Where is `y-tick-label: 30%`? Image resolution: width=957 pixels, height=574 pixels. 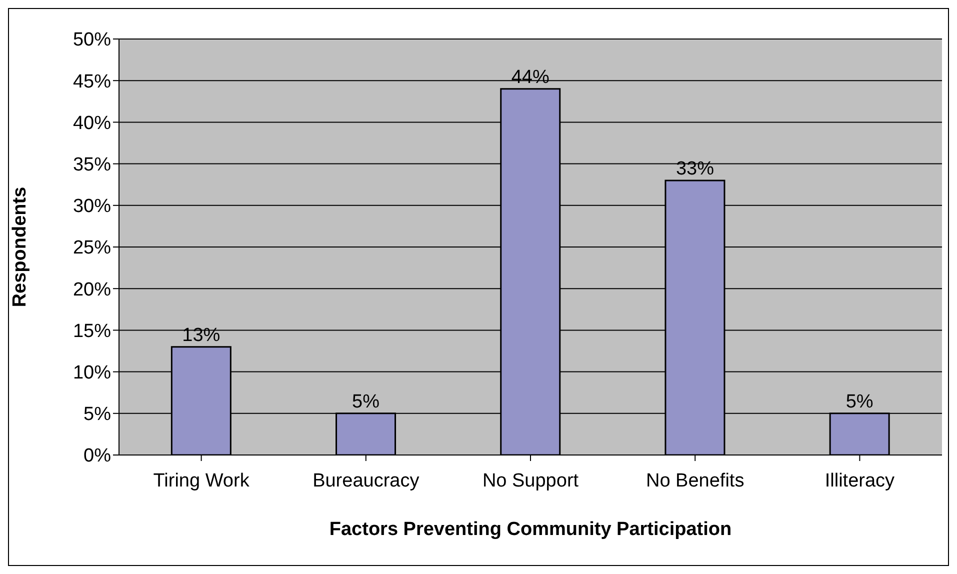 y-tick-label: 30% is located at coordinates (92, 207).